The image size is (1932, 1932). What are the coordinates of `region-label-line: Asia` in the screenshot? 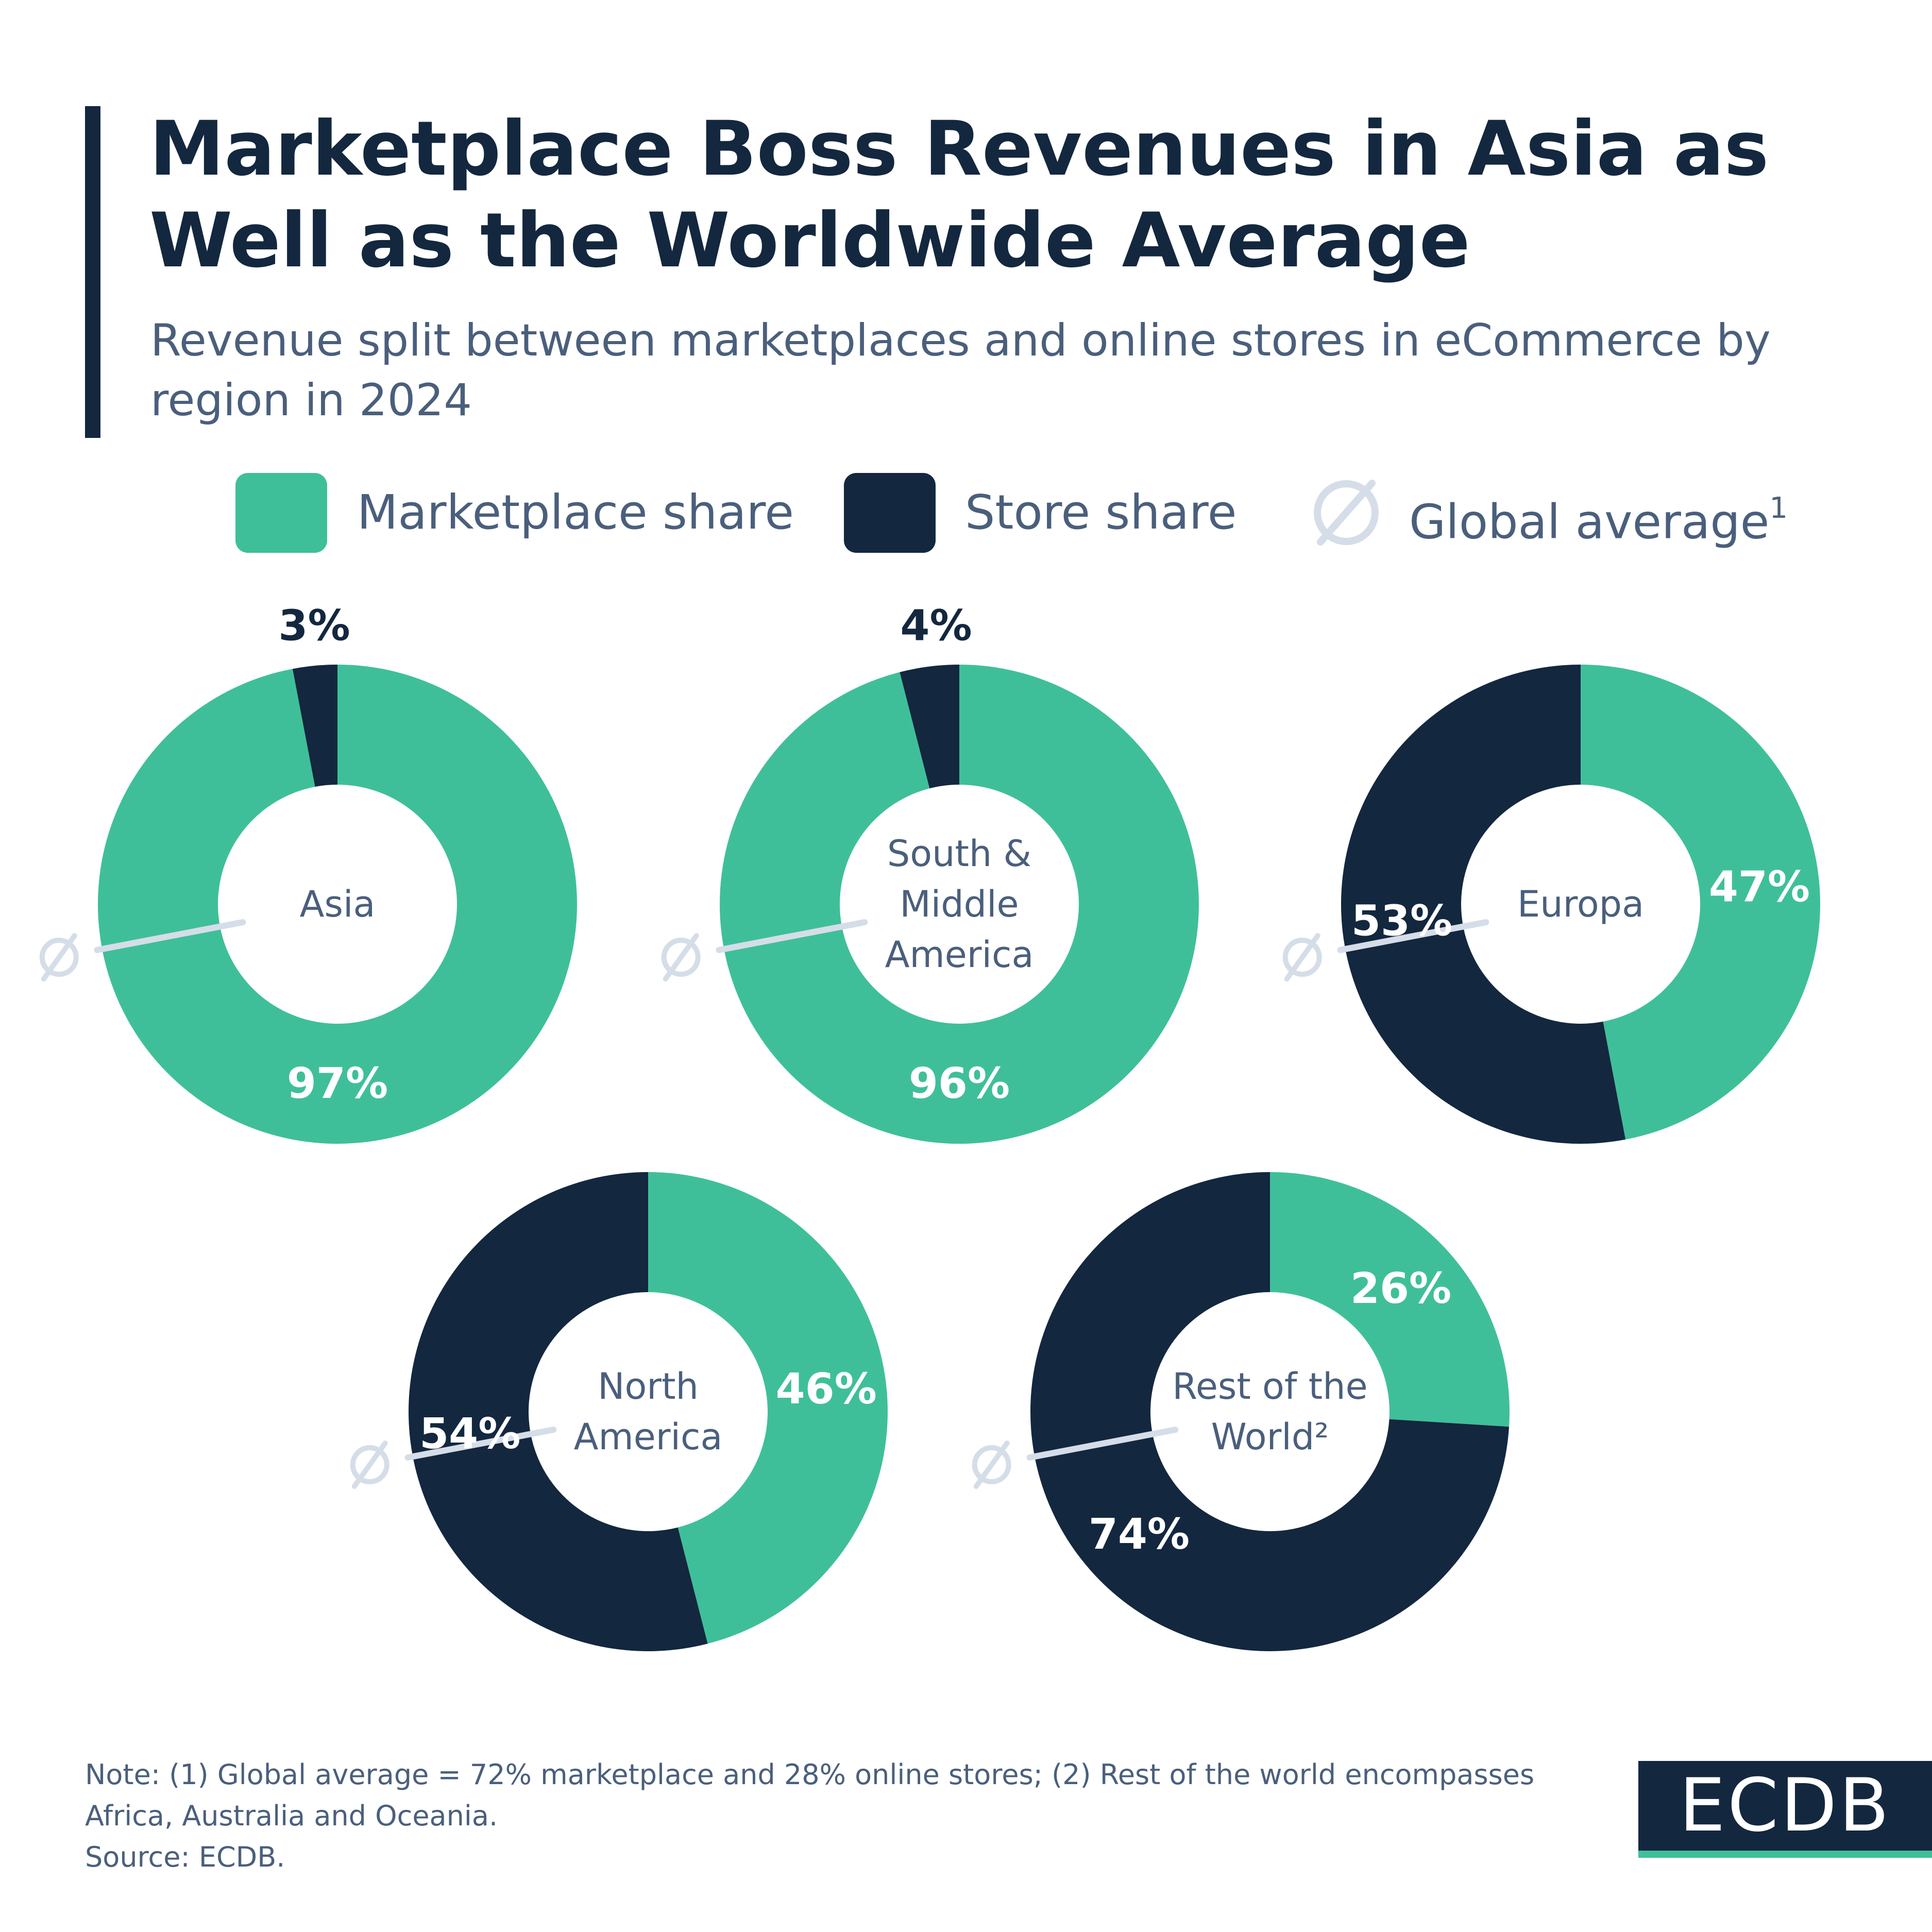 It's located at (338, 904).